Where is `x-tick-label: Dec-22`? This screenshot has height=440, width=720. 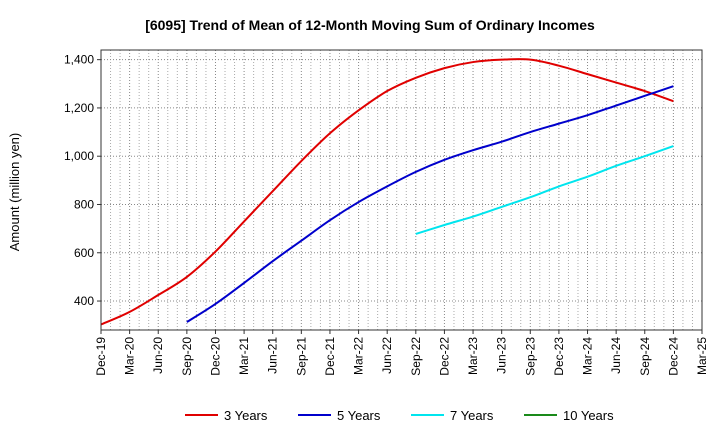
x-tick-label: Dec-22 is located at coordinates (444, 356).